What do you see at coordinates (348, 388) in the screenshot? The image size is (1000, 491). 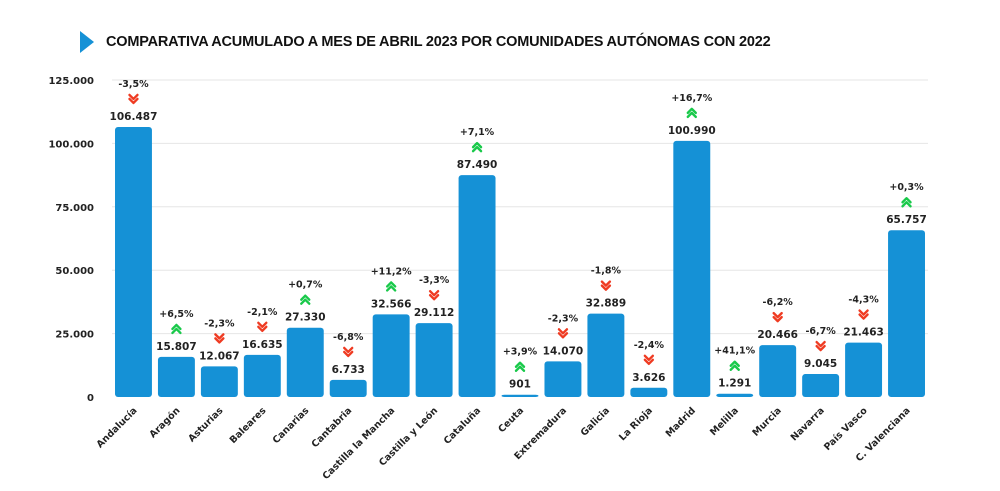 I see `bar-cantabria` at bounding box center [348, 388].